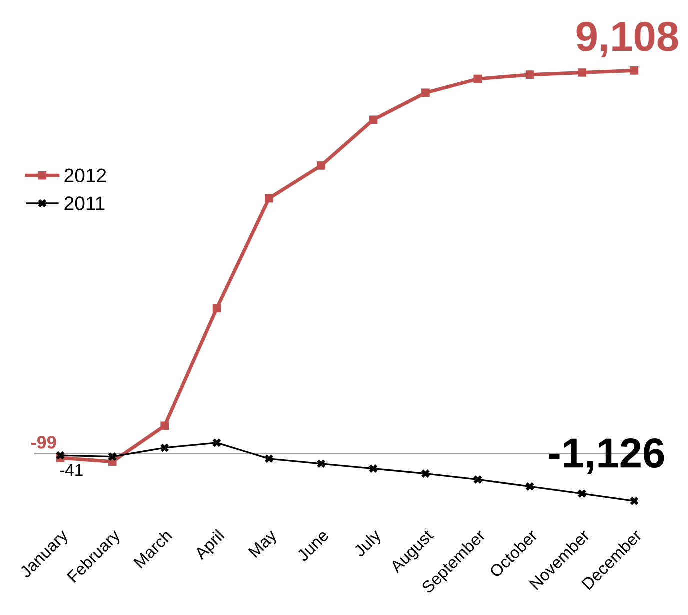 The image size is (688, 615). What do you see at coordinates (264, 544) in the screenshot?
I see `x-tick-label: May` at bounding box center [264, 544].